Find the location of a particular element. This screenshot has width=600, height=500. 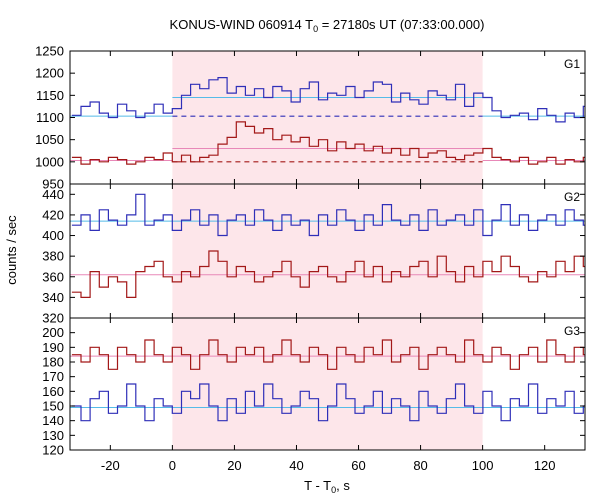

chart-title-suffix: = 27180s UT (07:33:00.000) is located at coordinates (401, 24).